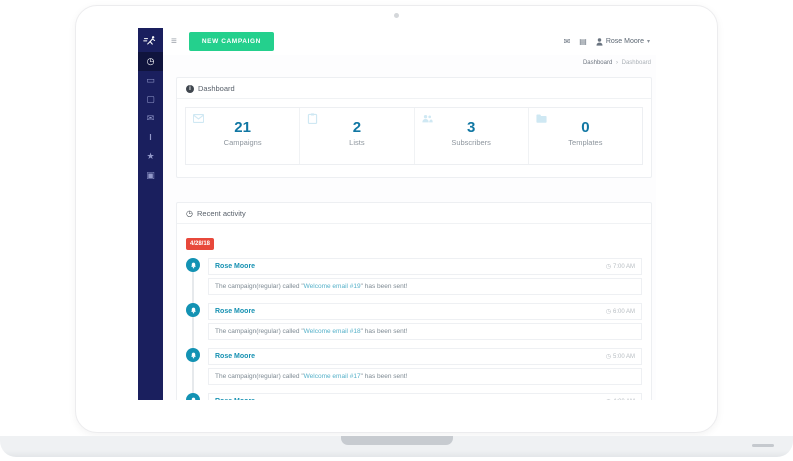  I want to click on runner-logo-icon, so click(149, 40).